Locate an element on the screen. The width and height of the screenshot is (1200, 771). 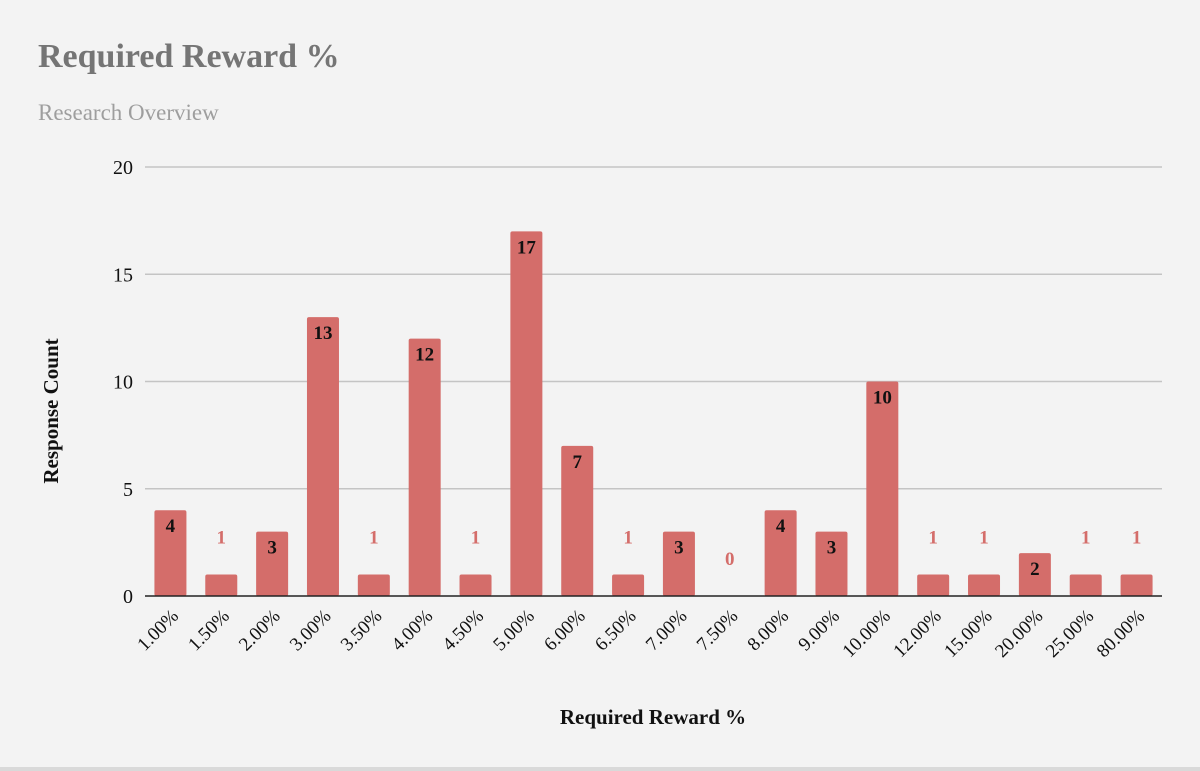
data-label: 0 is located at coordinates (730, 559).